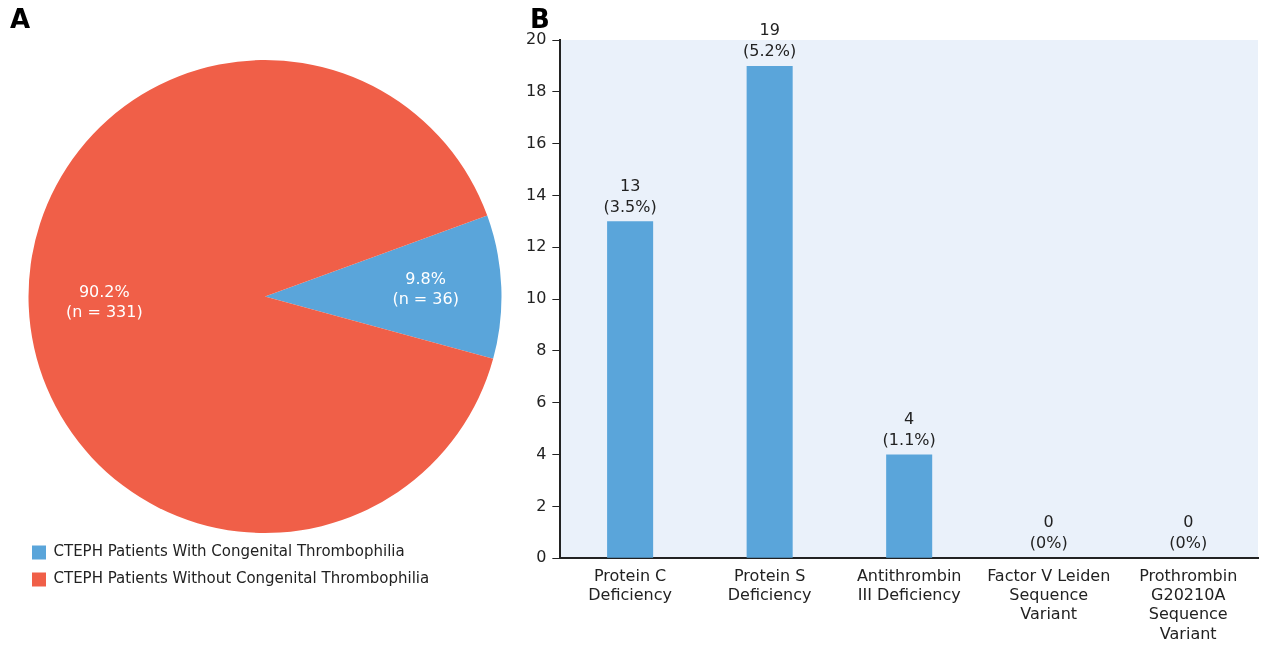 This screenshot has width=1261, height=647. I want to click on y-tick-label: 18, so click(536, 90).